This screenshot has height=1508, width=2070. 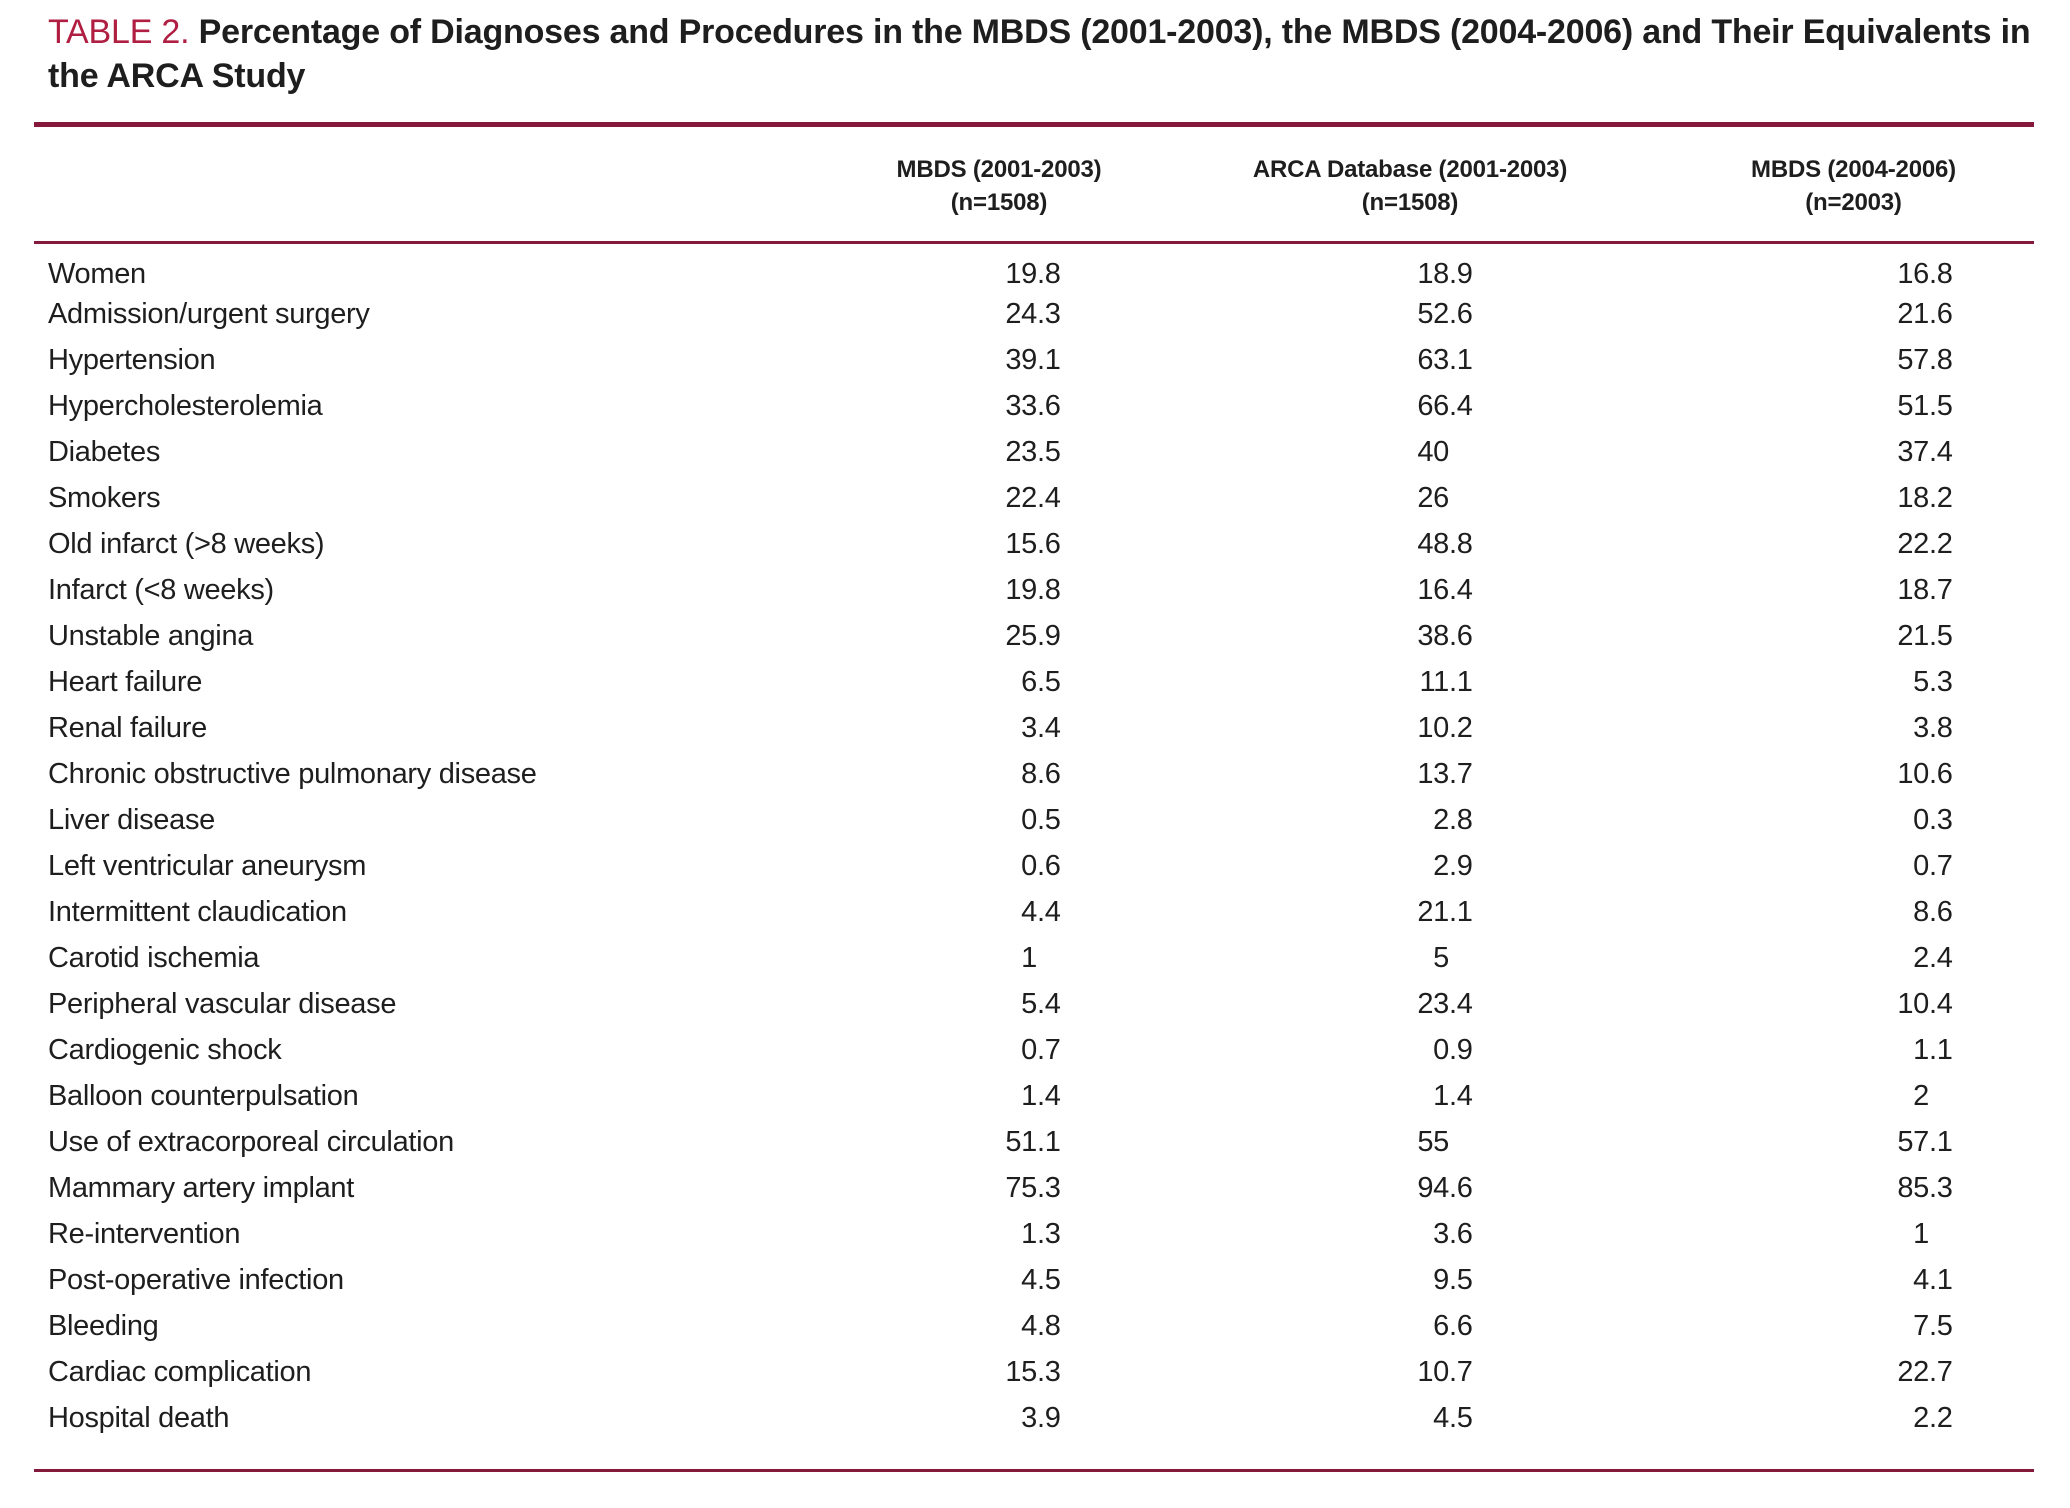 What do you see at coordinates (1445, 274) in the screenshot?
I see `row-value: 18.9` at bounding box center [1445, 274].